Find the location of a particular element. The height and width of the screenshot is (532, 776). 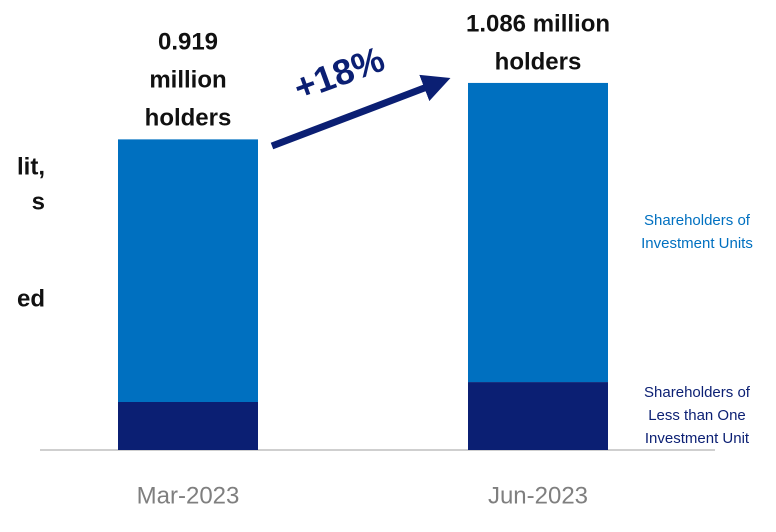

side-text: ed is located at coordinates (31, 298).